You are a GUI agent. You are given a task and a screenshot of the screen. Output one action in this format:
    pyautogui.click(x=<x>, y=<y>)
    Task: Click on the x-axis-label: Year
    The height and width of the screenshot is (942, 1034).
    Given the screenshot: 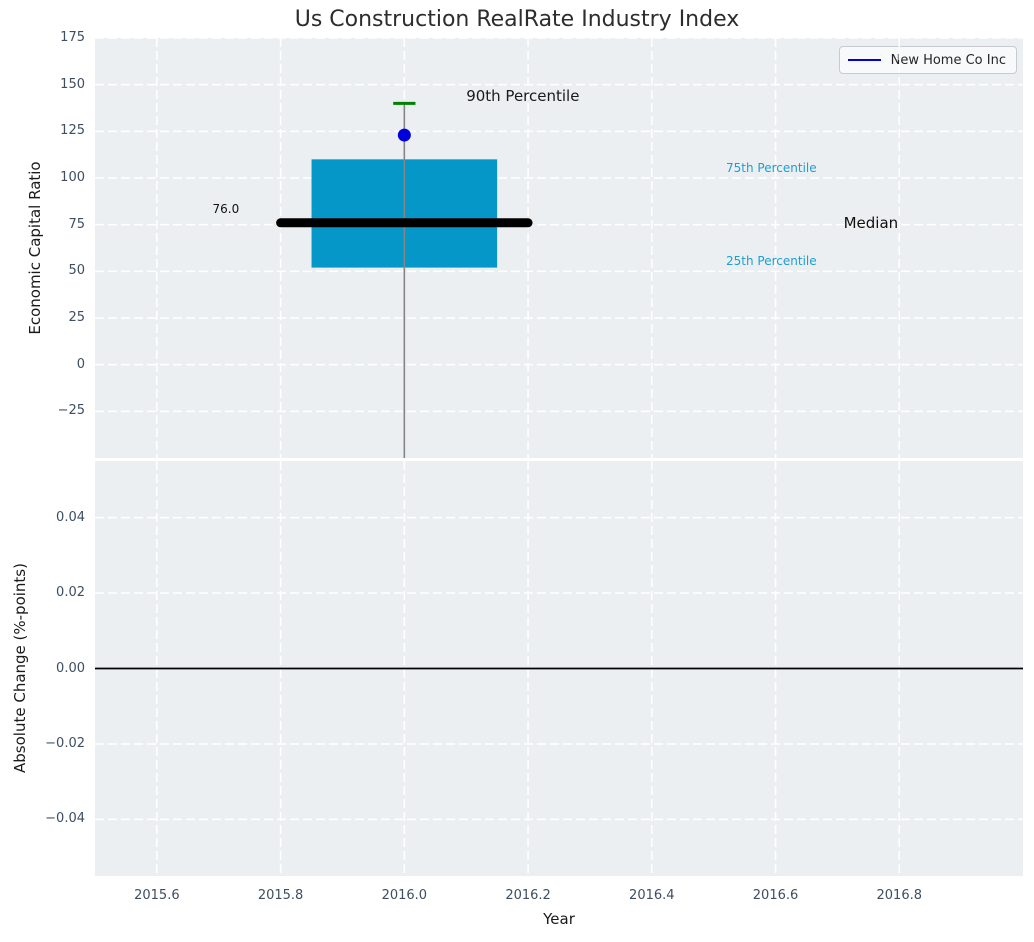 What is the action you would take?
    pyautogui.click(x=559, y=919)
    